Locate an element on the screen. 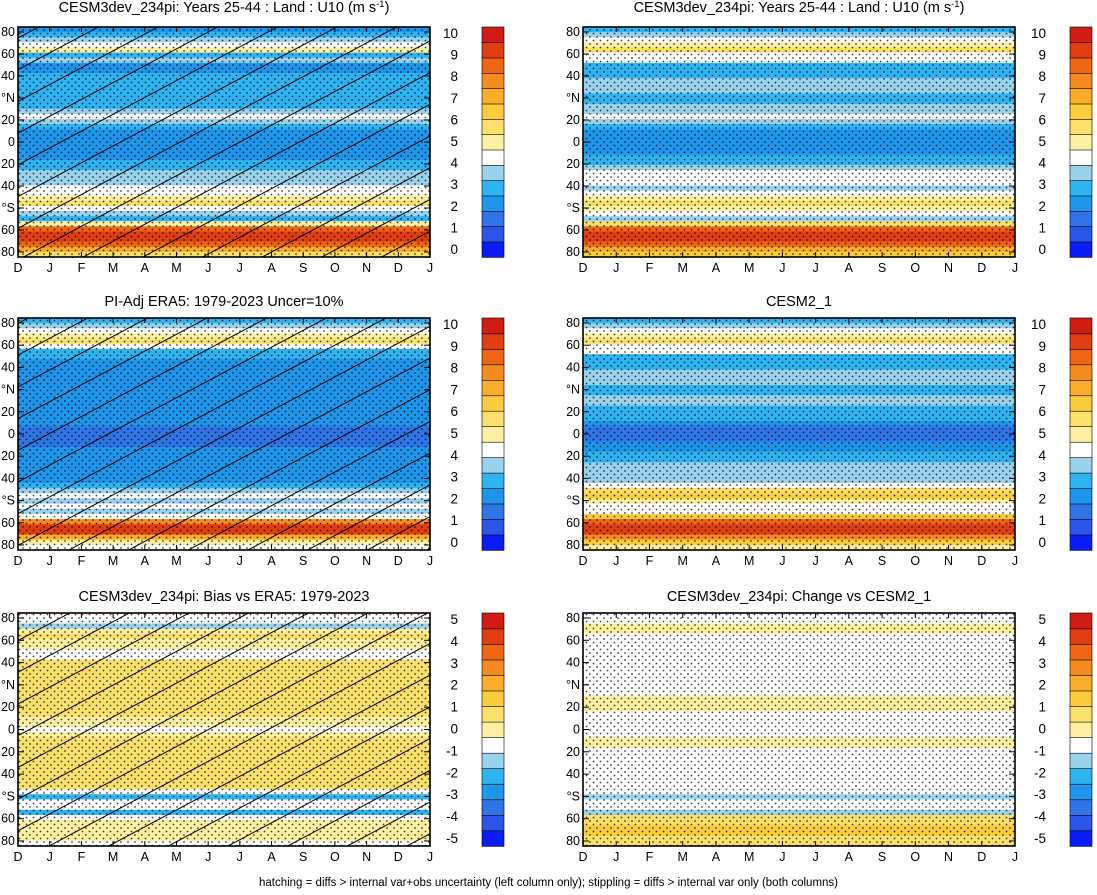 The height and width of the screenshot is (895, 1097). colorbar-label: 1 is located at coordinates (454, 520).